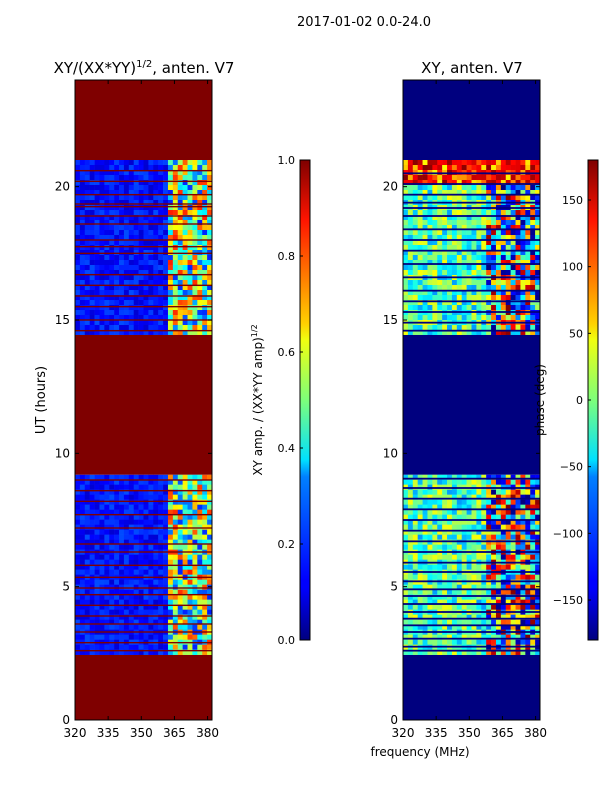  I want to click on flag-line, so click(471, 498).